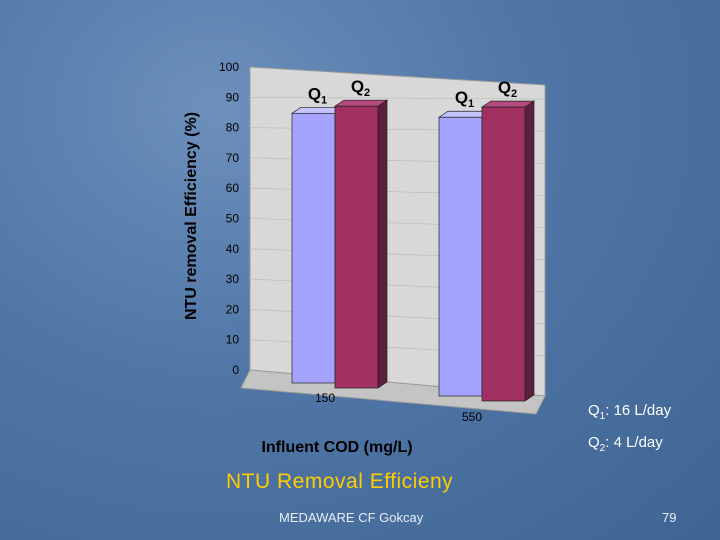 The height and width of the screenshot is (540, 720). What do you see at coordinates (638, 410) in the screenshot?
I see `legend-q1-text: : 16 L/day` at bounding box center [638, 410].